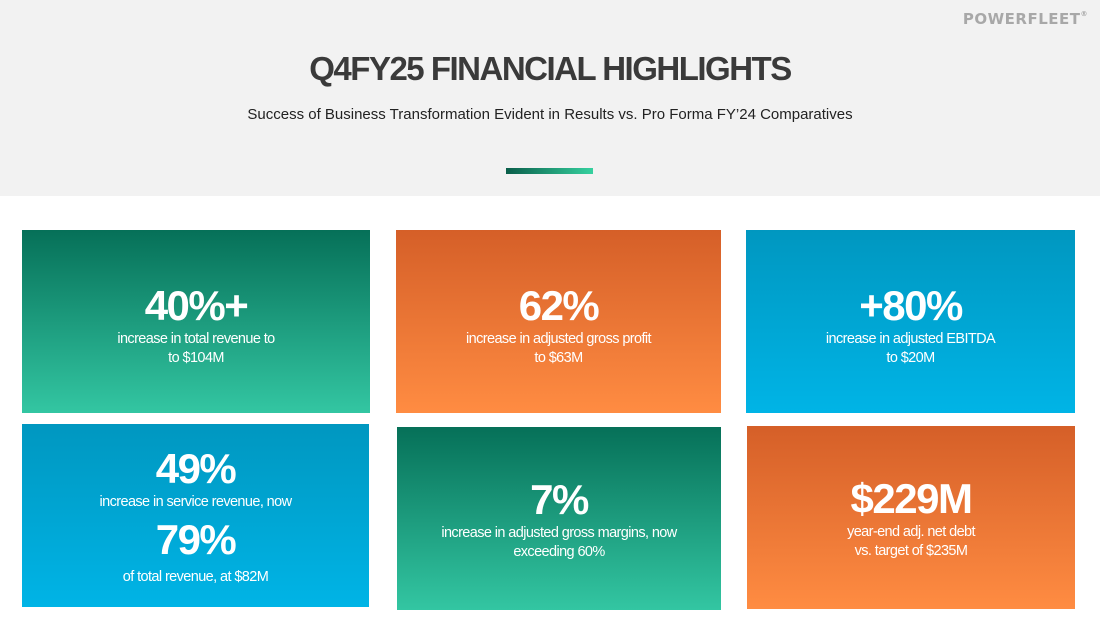 Image resolution: width=1100 pixels, height=619 pixels. Describe the element at coordinates (550, 68) in the screenshot. I see `page-title: Q4FY25 FINANCIAL HIGHLIGHTS` at that location.